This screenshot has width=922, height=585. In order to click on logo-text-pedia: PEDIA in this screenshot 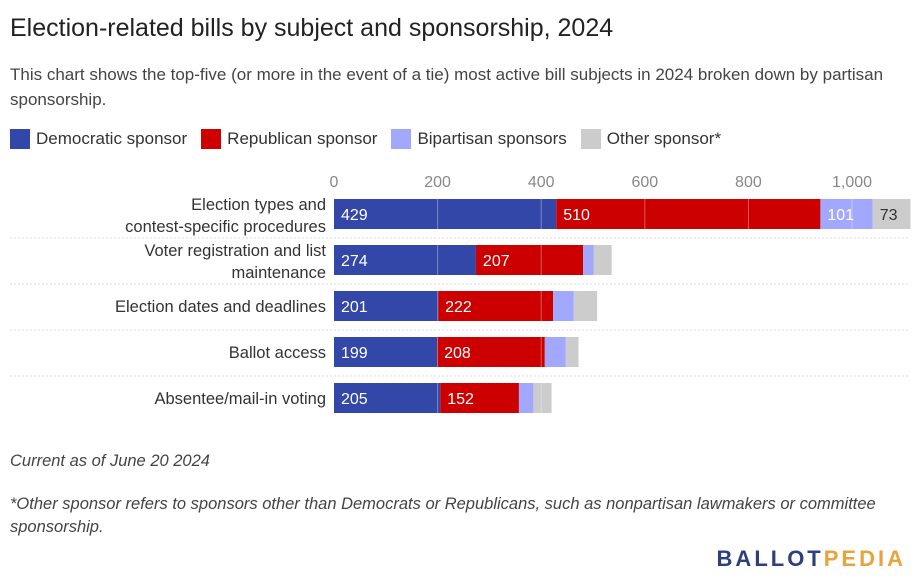, I will do `click(864, 558)`.